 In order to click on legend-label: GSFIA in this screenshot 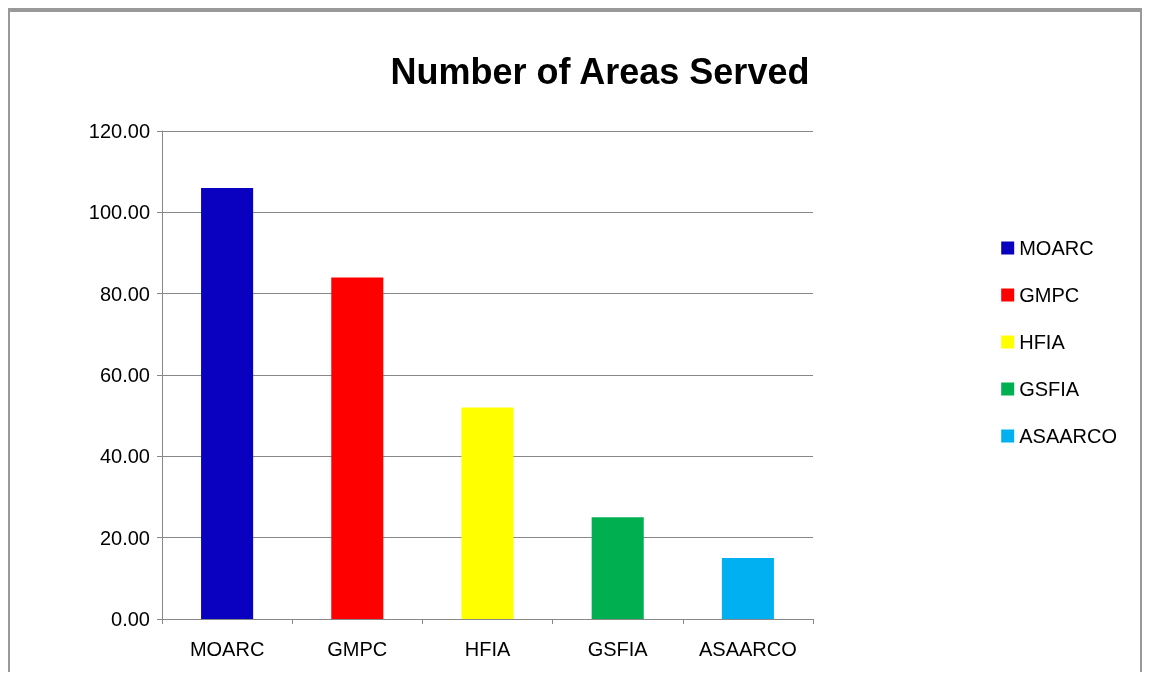, I will do `click(1049, 389)`.